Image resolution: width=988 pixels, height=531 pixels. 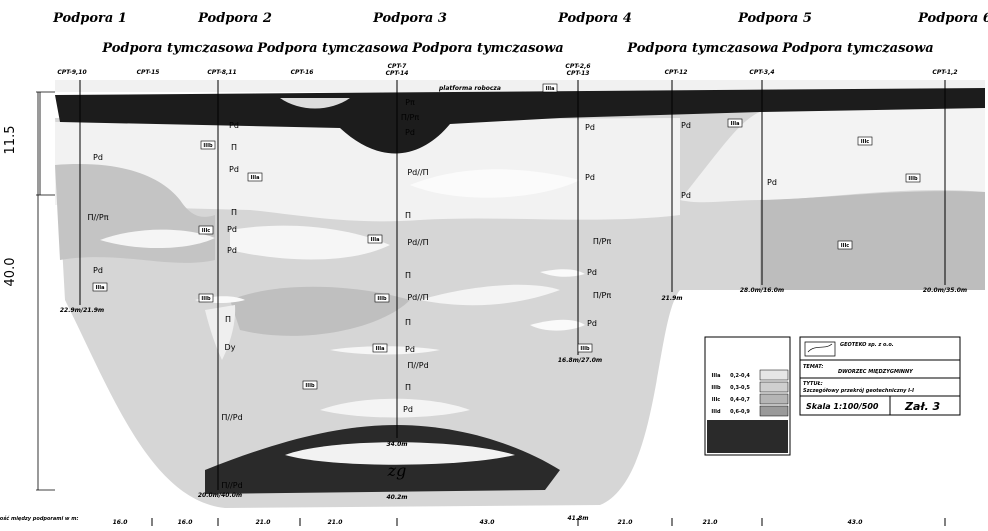 I want to click on borehole-label: CPT-3,4, so click(x=761, y=72).